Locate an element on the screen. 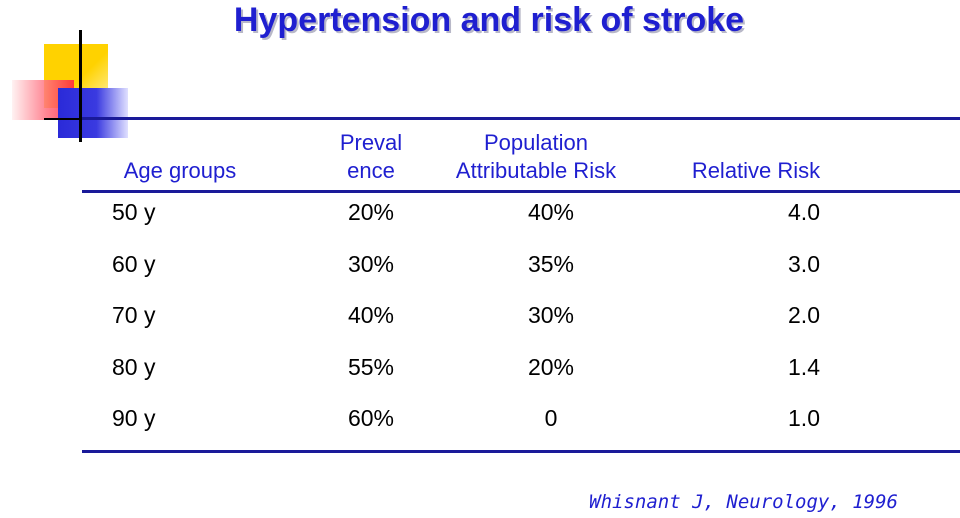  header-prevalence-line1: Preval is located at coordinates (371, 142).